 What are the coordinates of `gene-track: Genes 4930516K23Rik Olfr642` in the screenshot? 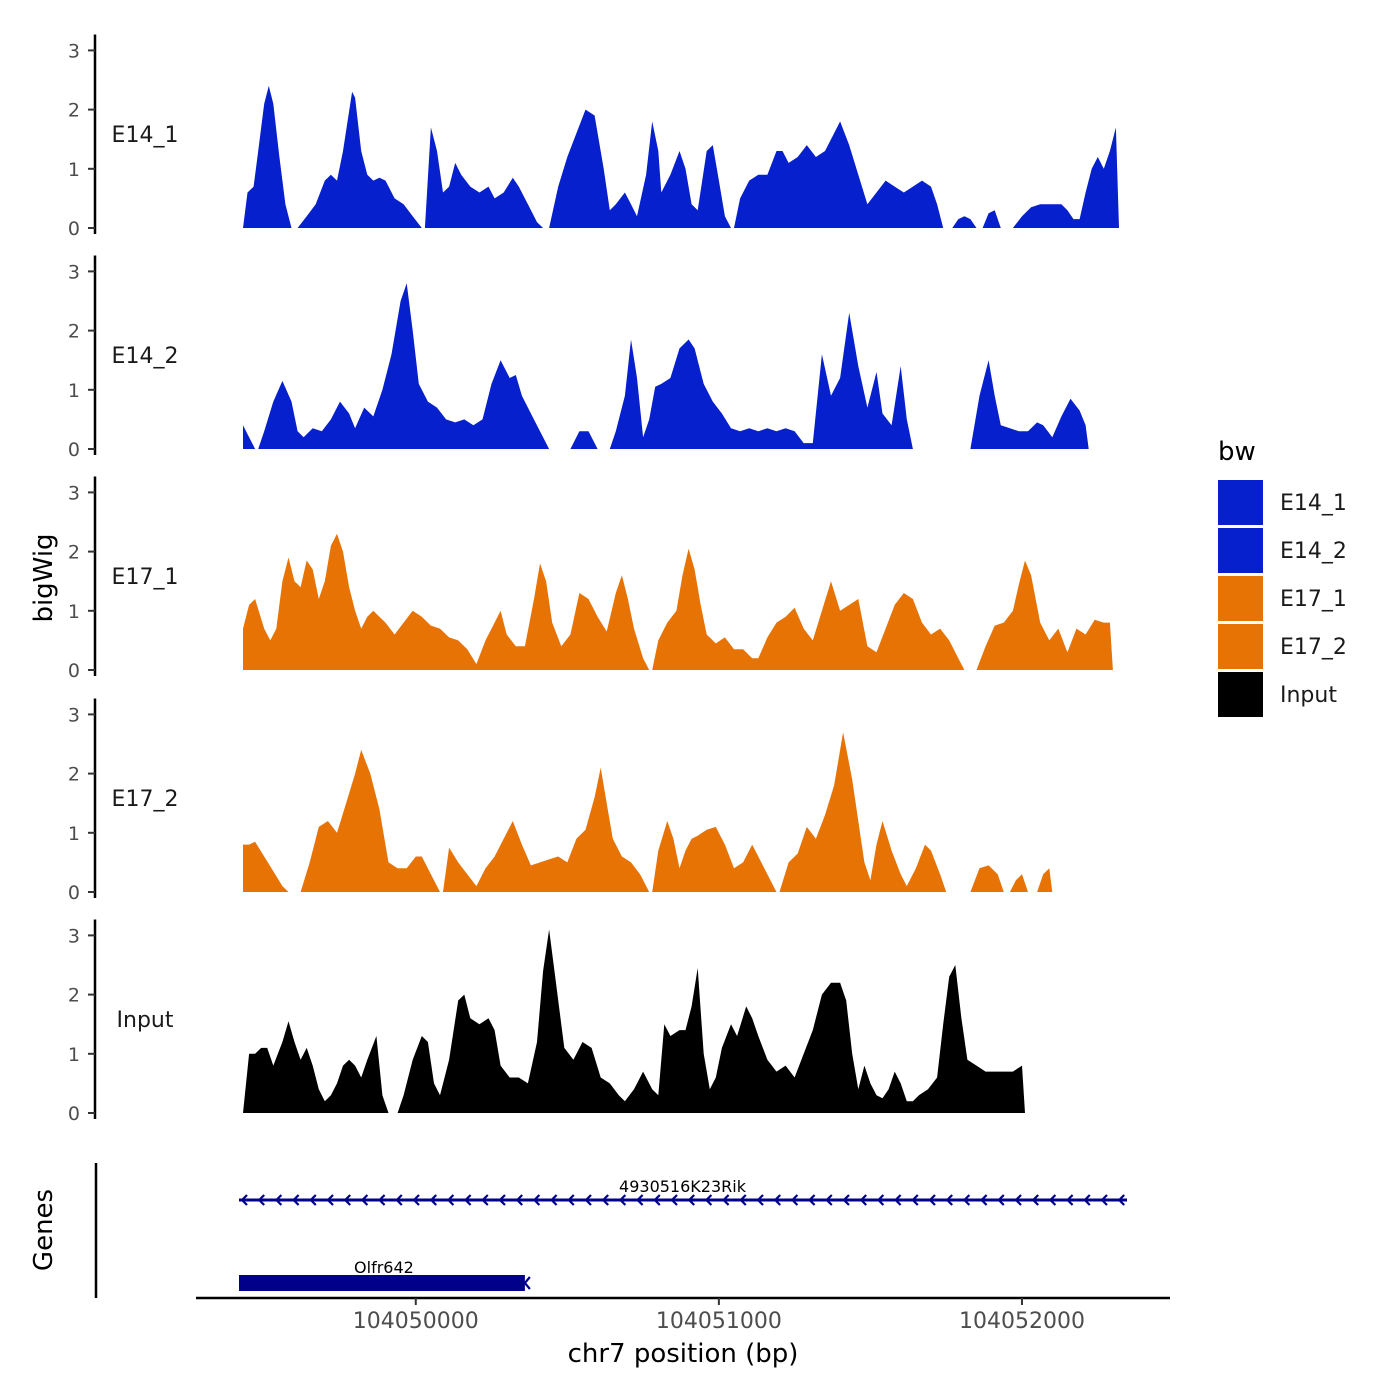 It's located at (578, 1230).